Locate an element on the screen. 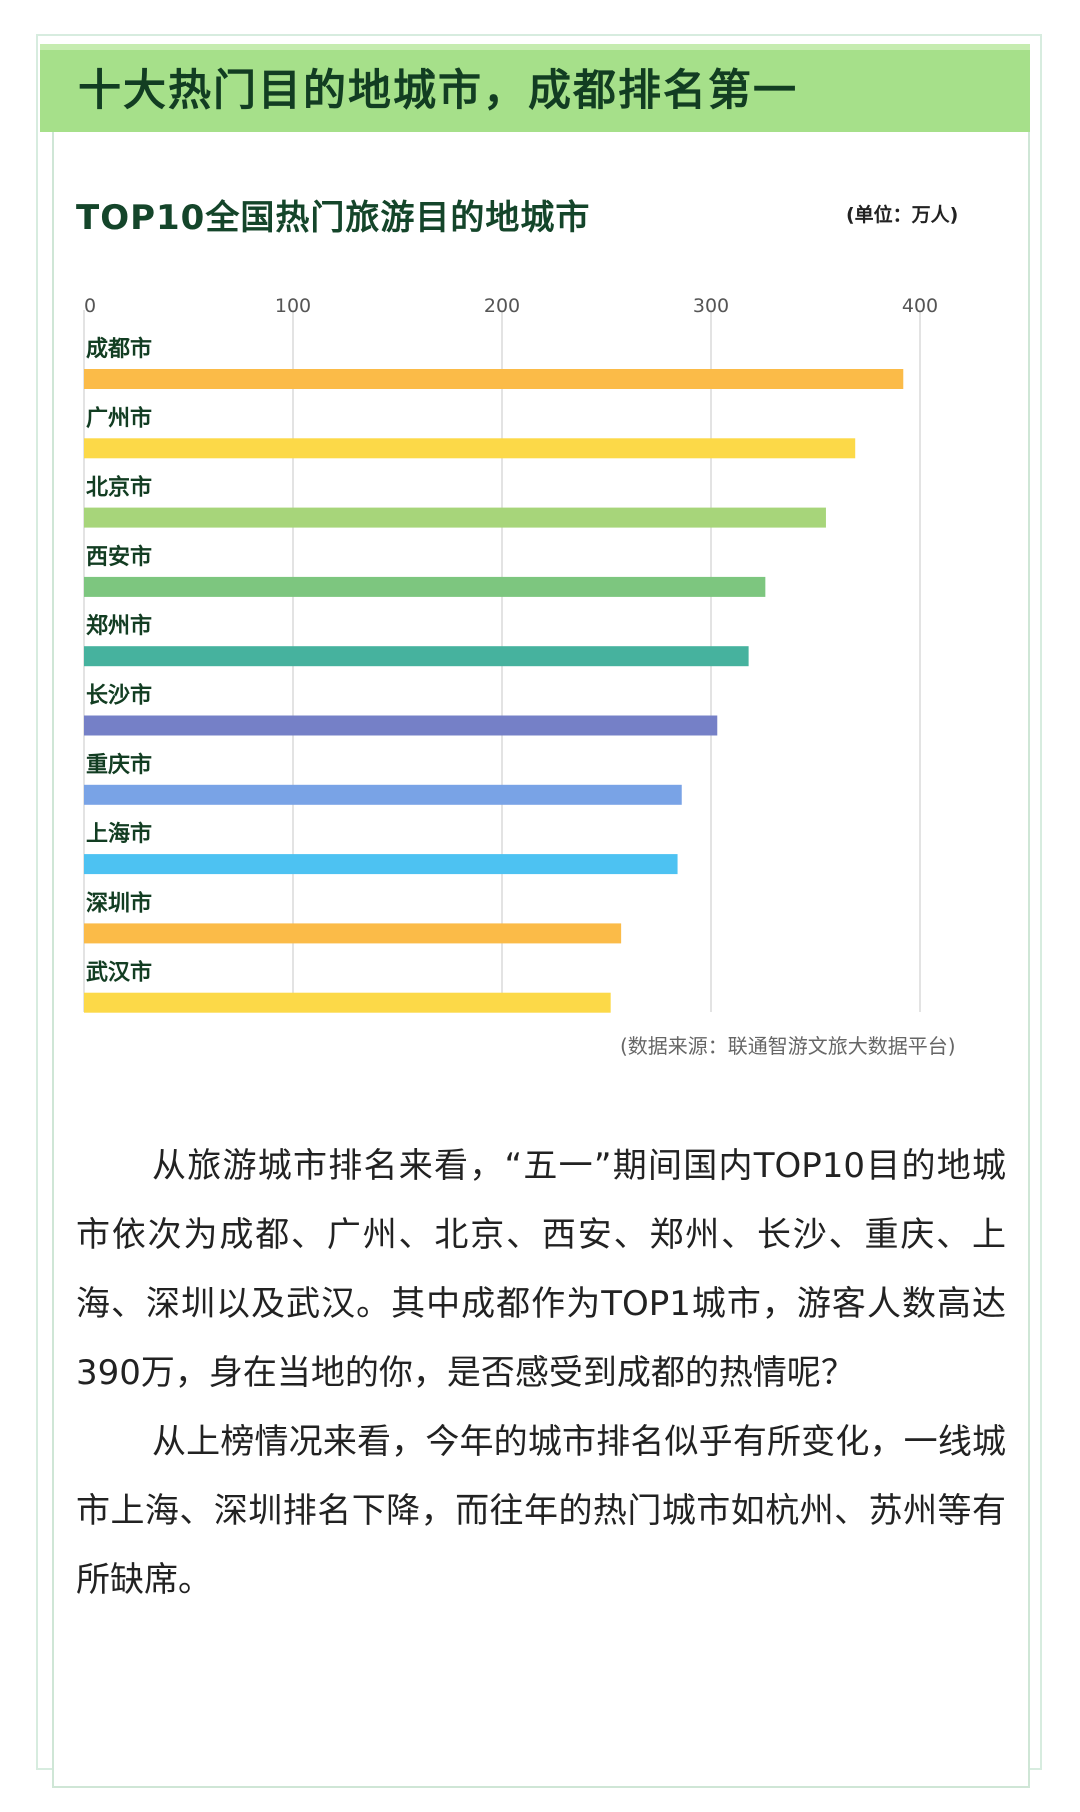 Image resolution: width=1080 pixels, height=1812 pixels. data-source: (数据来源：联通智游文旅大数据平台) is located at coordinates (788, 1046).